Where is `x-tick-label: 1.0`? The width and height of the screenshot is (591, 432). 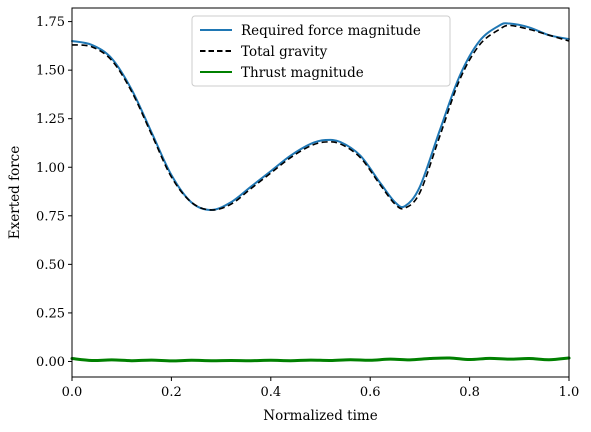
x-tick-label: 1.0 is located at coordinates (569, 392).